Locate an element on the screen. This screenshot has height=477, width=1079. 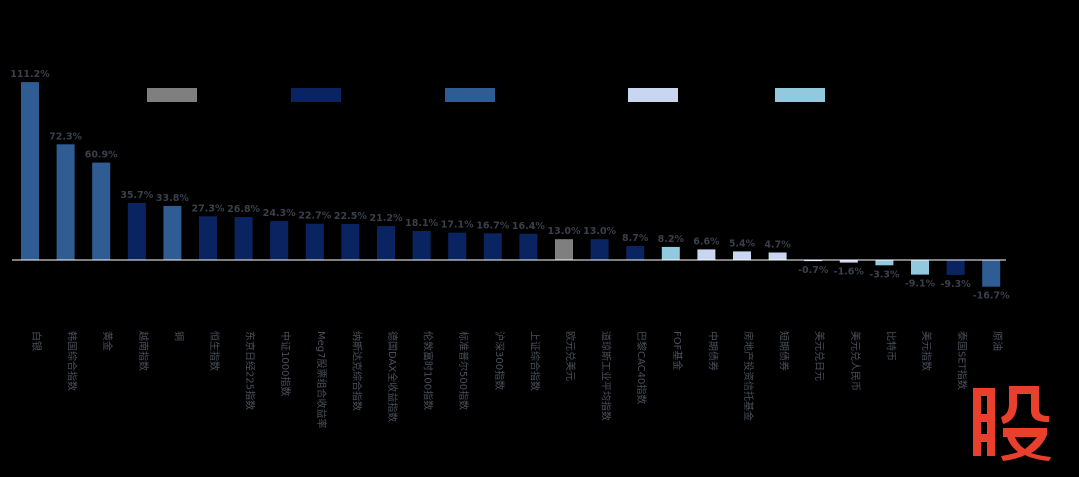
category-label: 道琼斯工业平均指数 is located at coordinates (606, 376).